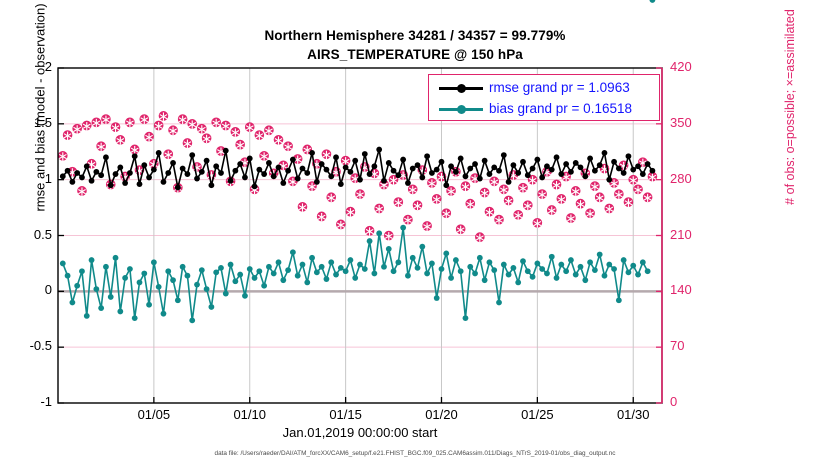 Image resolution: width=830 pixels, height=470 pixels. Describe the element at coordinates (40, 346) in the screenshot. I see `y-axis-left-tick-label: -0.5` at that location.